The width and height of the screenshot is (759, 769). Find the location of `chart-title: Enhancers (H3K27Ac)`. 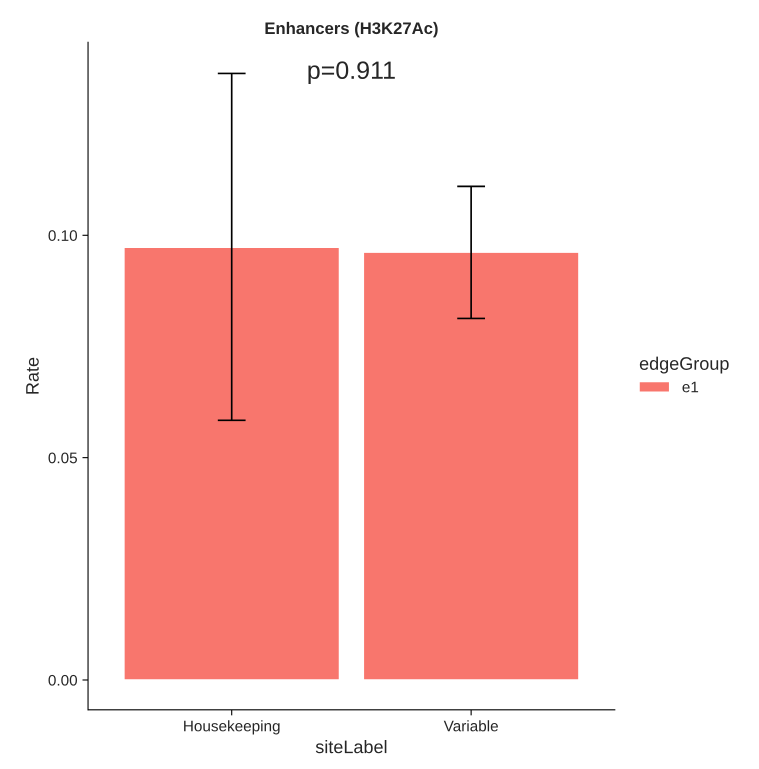

chart-title: Enhancers (H3K27Ac) is located at coordinates (351, 30).